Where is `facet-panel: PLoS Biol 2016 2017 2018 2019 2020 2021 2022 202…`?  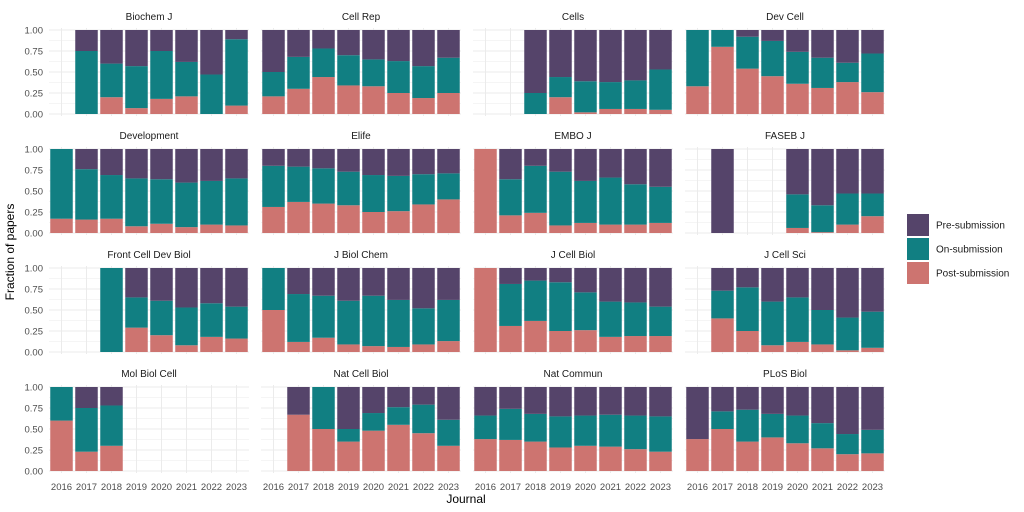
facet-panel: PLoS Biol 2016 2017 2018 2019 2020 2021 2022 202… is located at coordinates (785, 431).